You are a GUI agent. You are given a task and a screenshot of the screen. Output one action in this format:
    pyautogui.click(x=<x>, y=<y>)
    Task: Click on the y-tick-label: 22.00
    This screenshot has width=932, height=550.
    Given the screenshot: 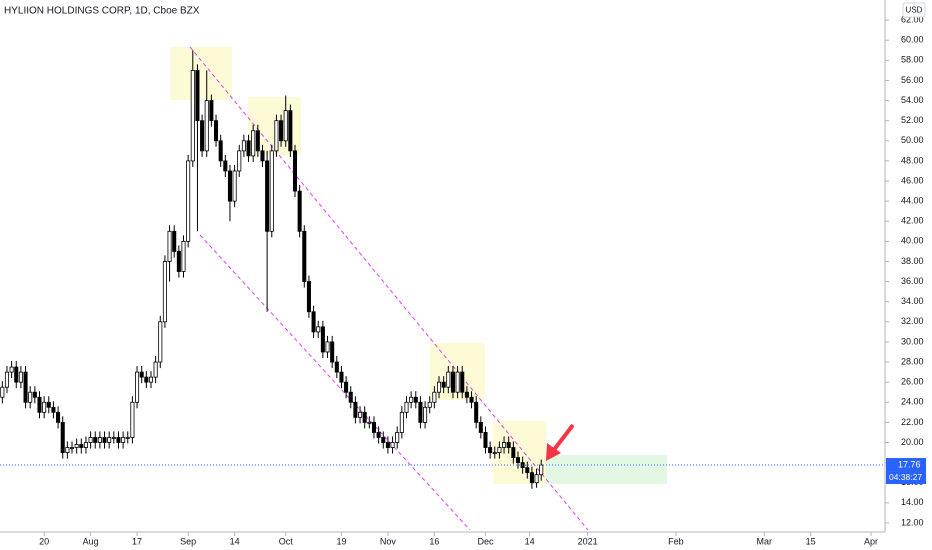 What is the action you would take?
    pyautogui.click(x=912, y=422)
    